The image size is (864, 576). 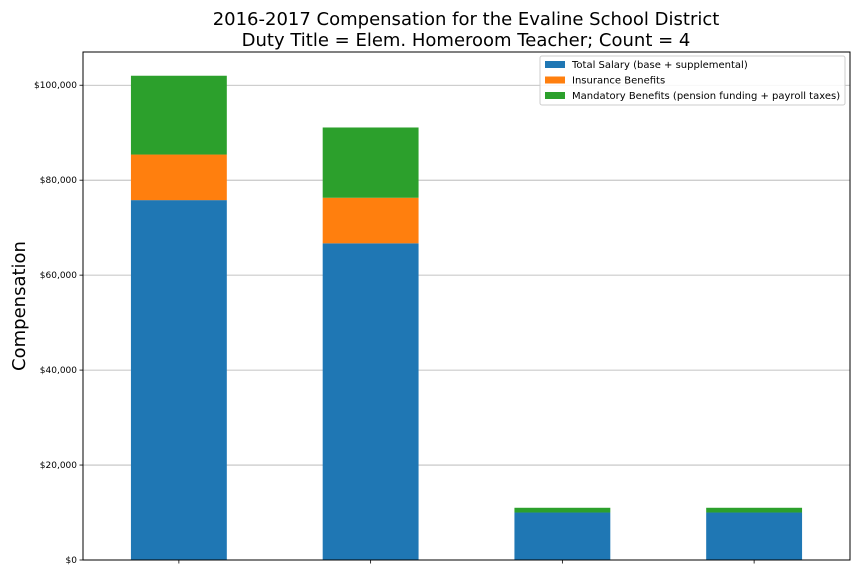 What do you see at coordinates (58, 371) in the screenshot?
I see `y-tick-label: $40,000` at bounding box center [58, 371].